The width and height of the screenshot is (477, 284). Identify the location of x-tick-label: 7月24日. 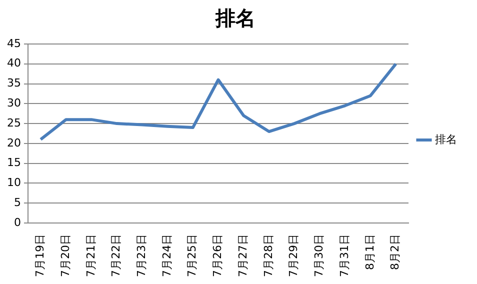
(167, 256).